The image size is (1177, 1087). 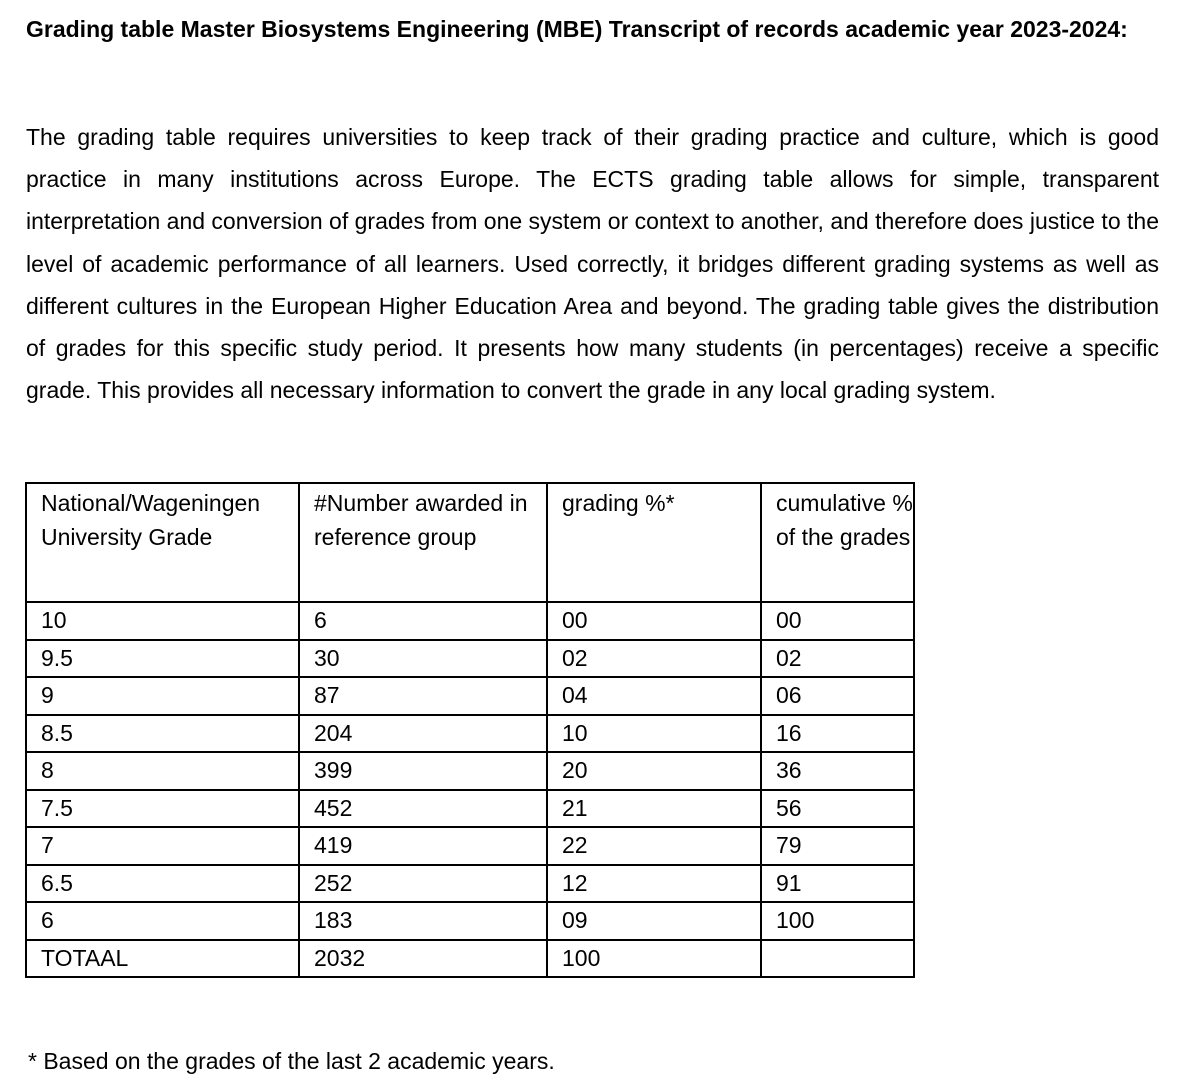 I want to click on cell-grade: 6.5, so click(x=162, y=883).